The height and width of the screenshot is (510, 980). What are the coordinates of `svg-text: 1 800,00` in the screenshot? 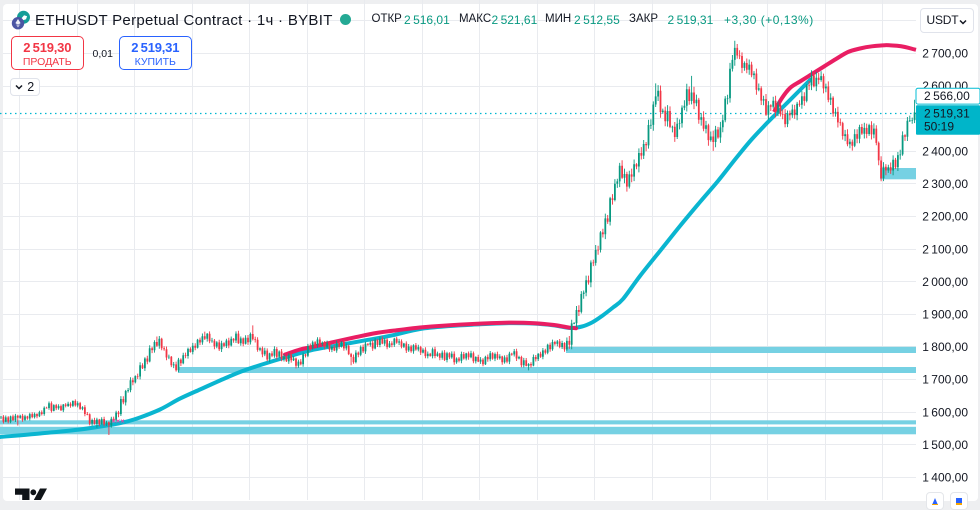 It's located at (945, 347).